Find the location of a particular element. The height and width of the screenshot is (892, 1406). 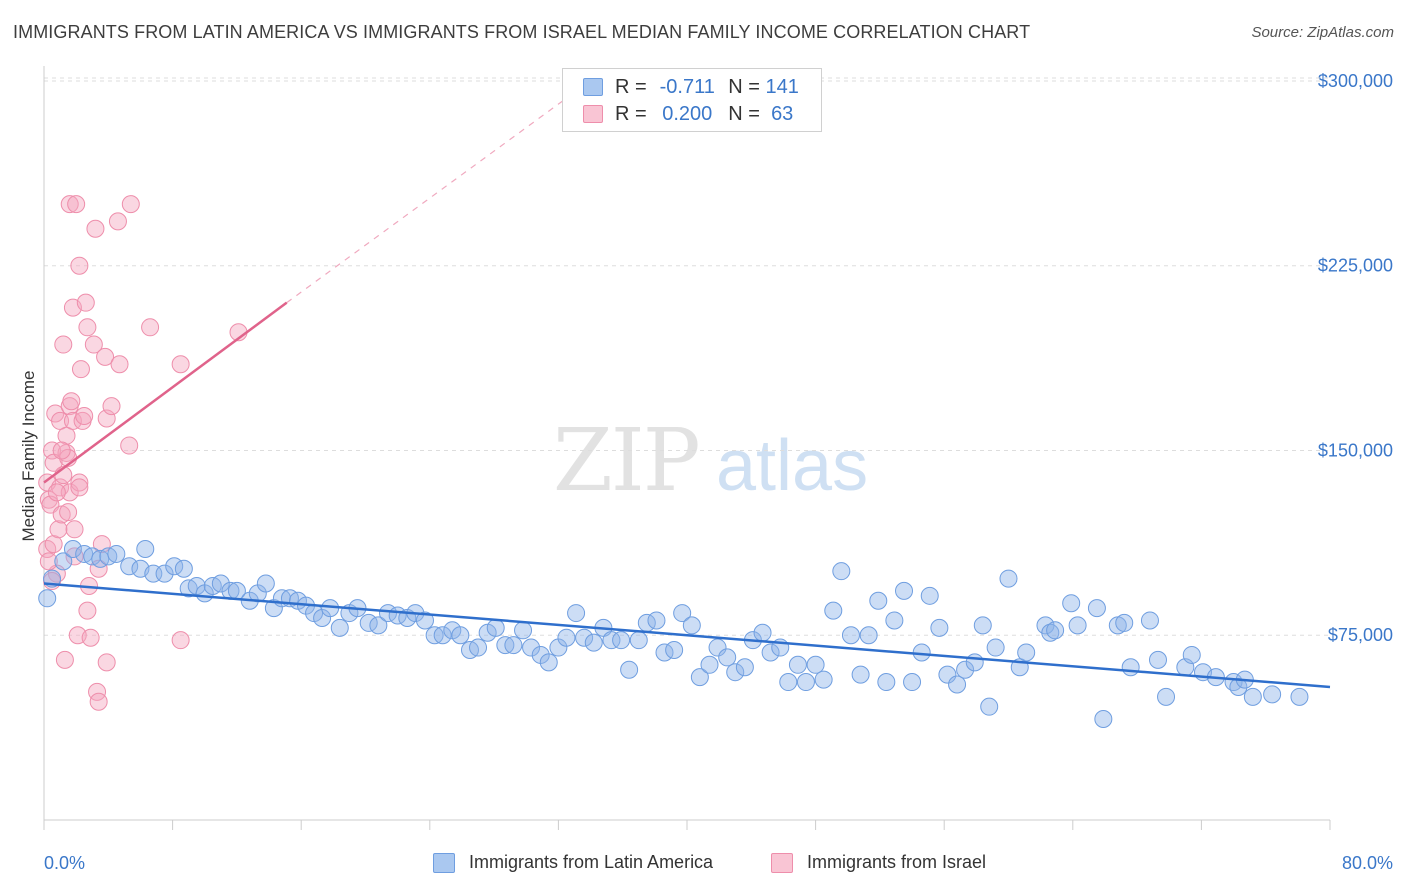

y-tick-label: $300,000 is located at coordinates (1355, 81).